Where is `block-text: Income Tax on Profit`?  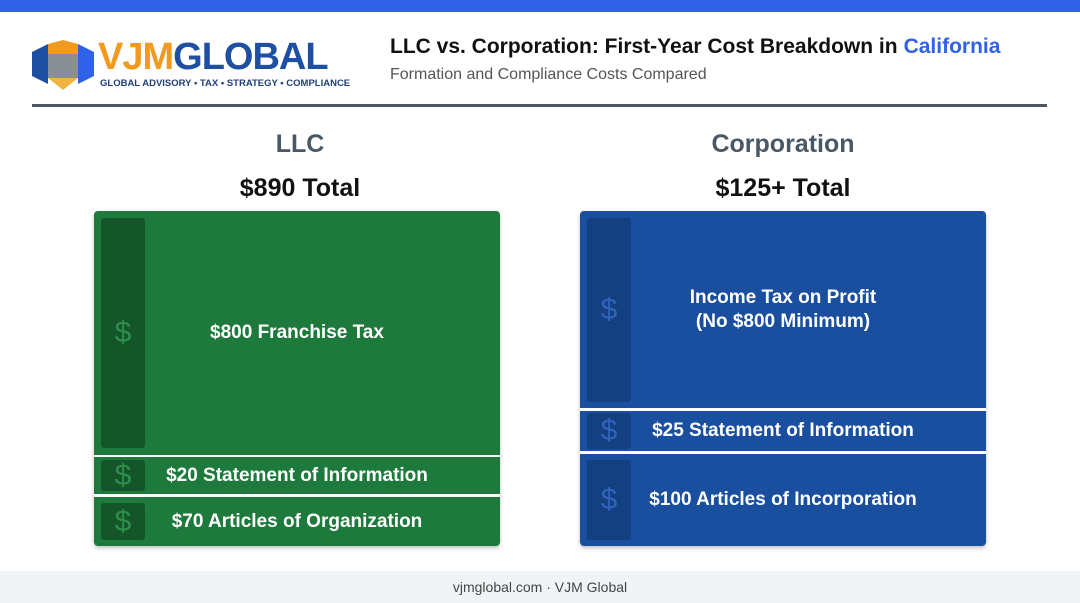
block-text: Income Tax on Profit is located at coordinates (783, 297).